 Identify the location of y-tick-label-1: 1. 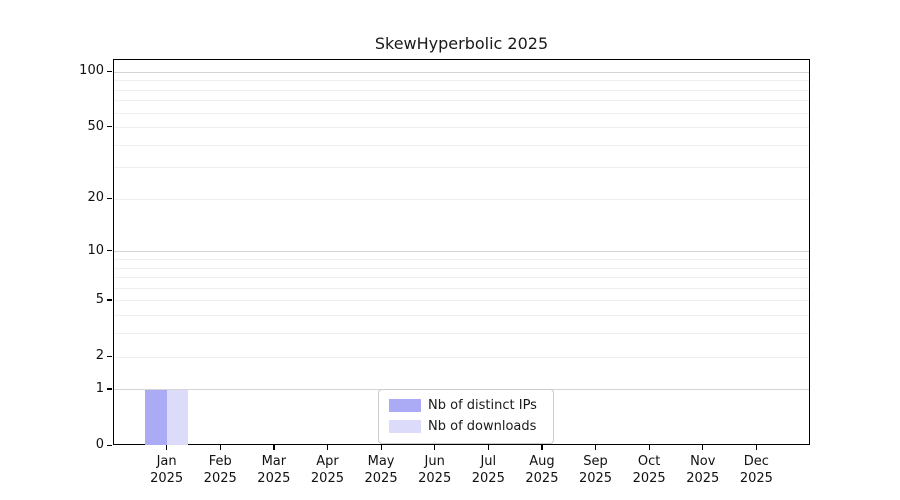
(99, 388).